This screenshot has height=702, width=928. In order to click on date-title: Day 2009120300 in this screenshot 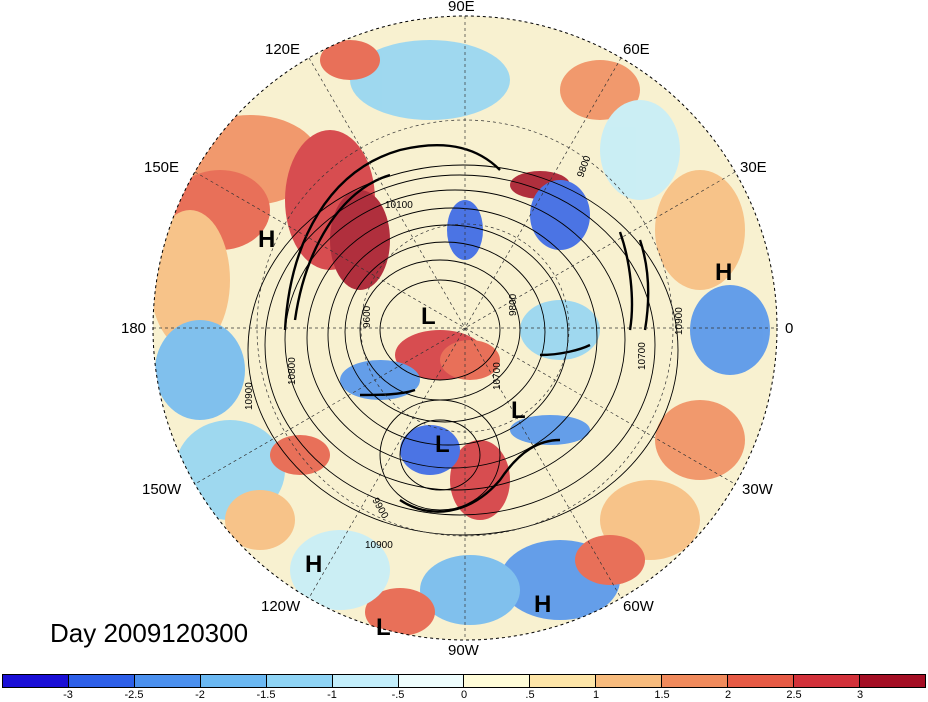, I will do `click(149, 633)`.